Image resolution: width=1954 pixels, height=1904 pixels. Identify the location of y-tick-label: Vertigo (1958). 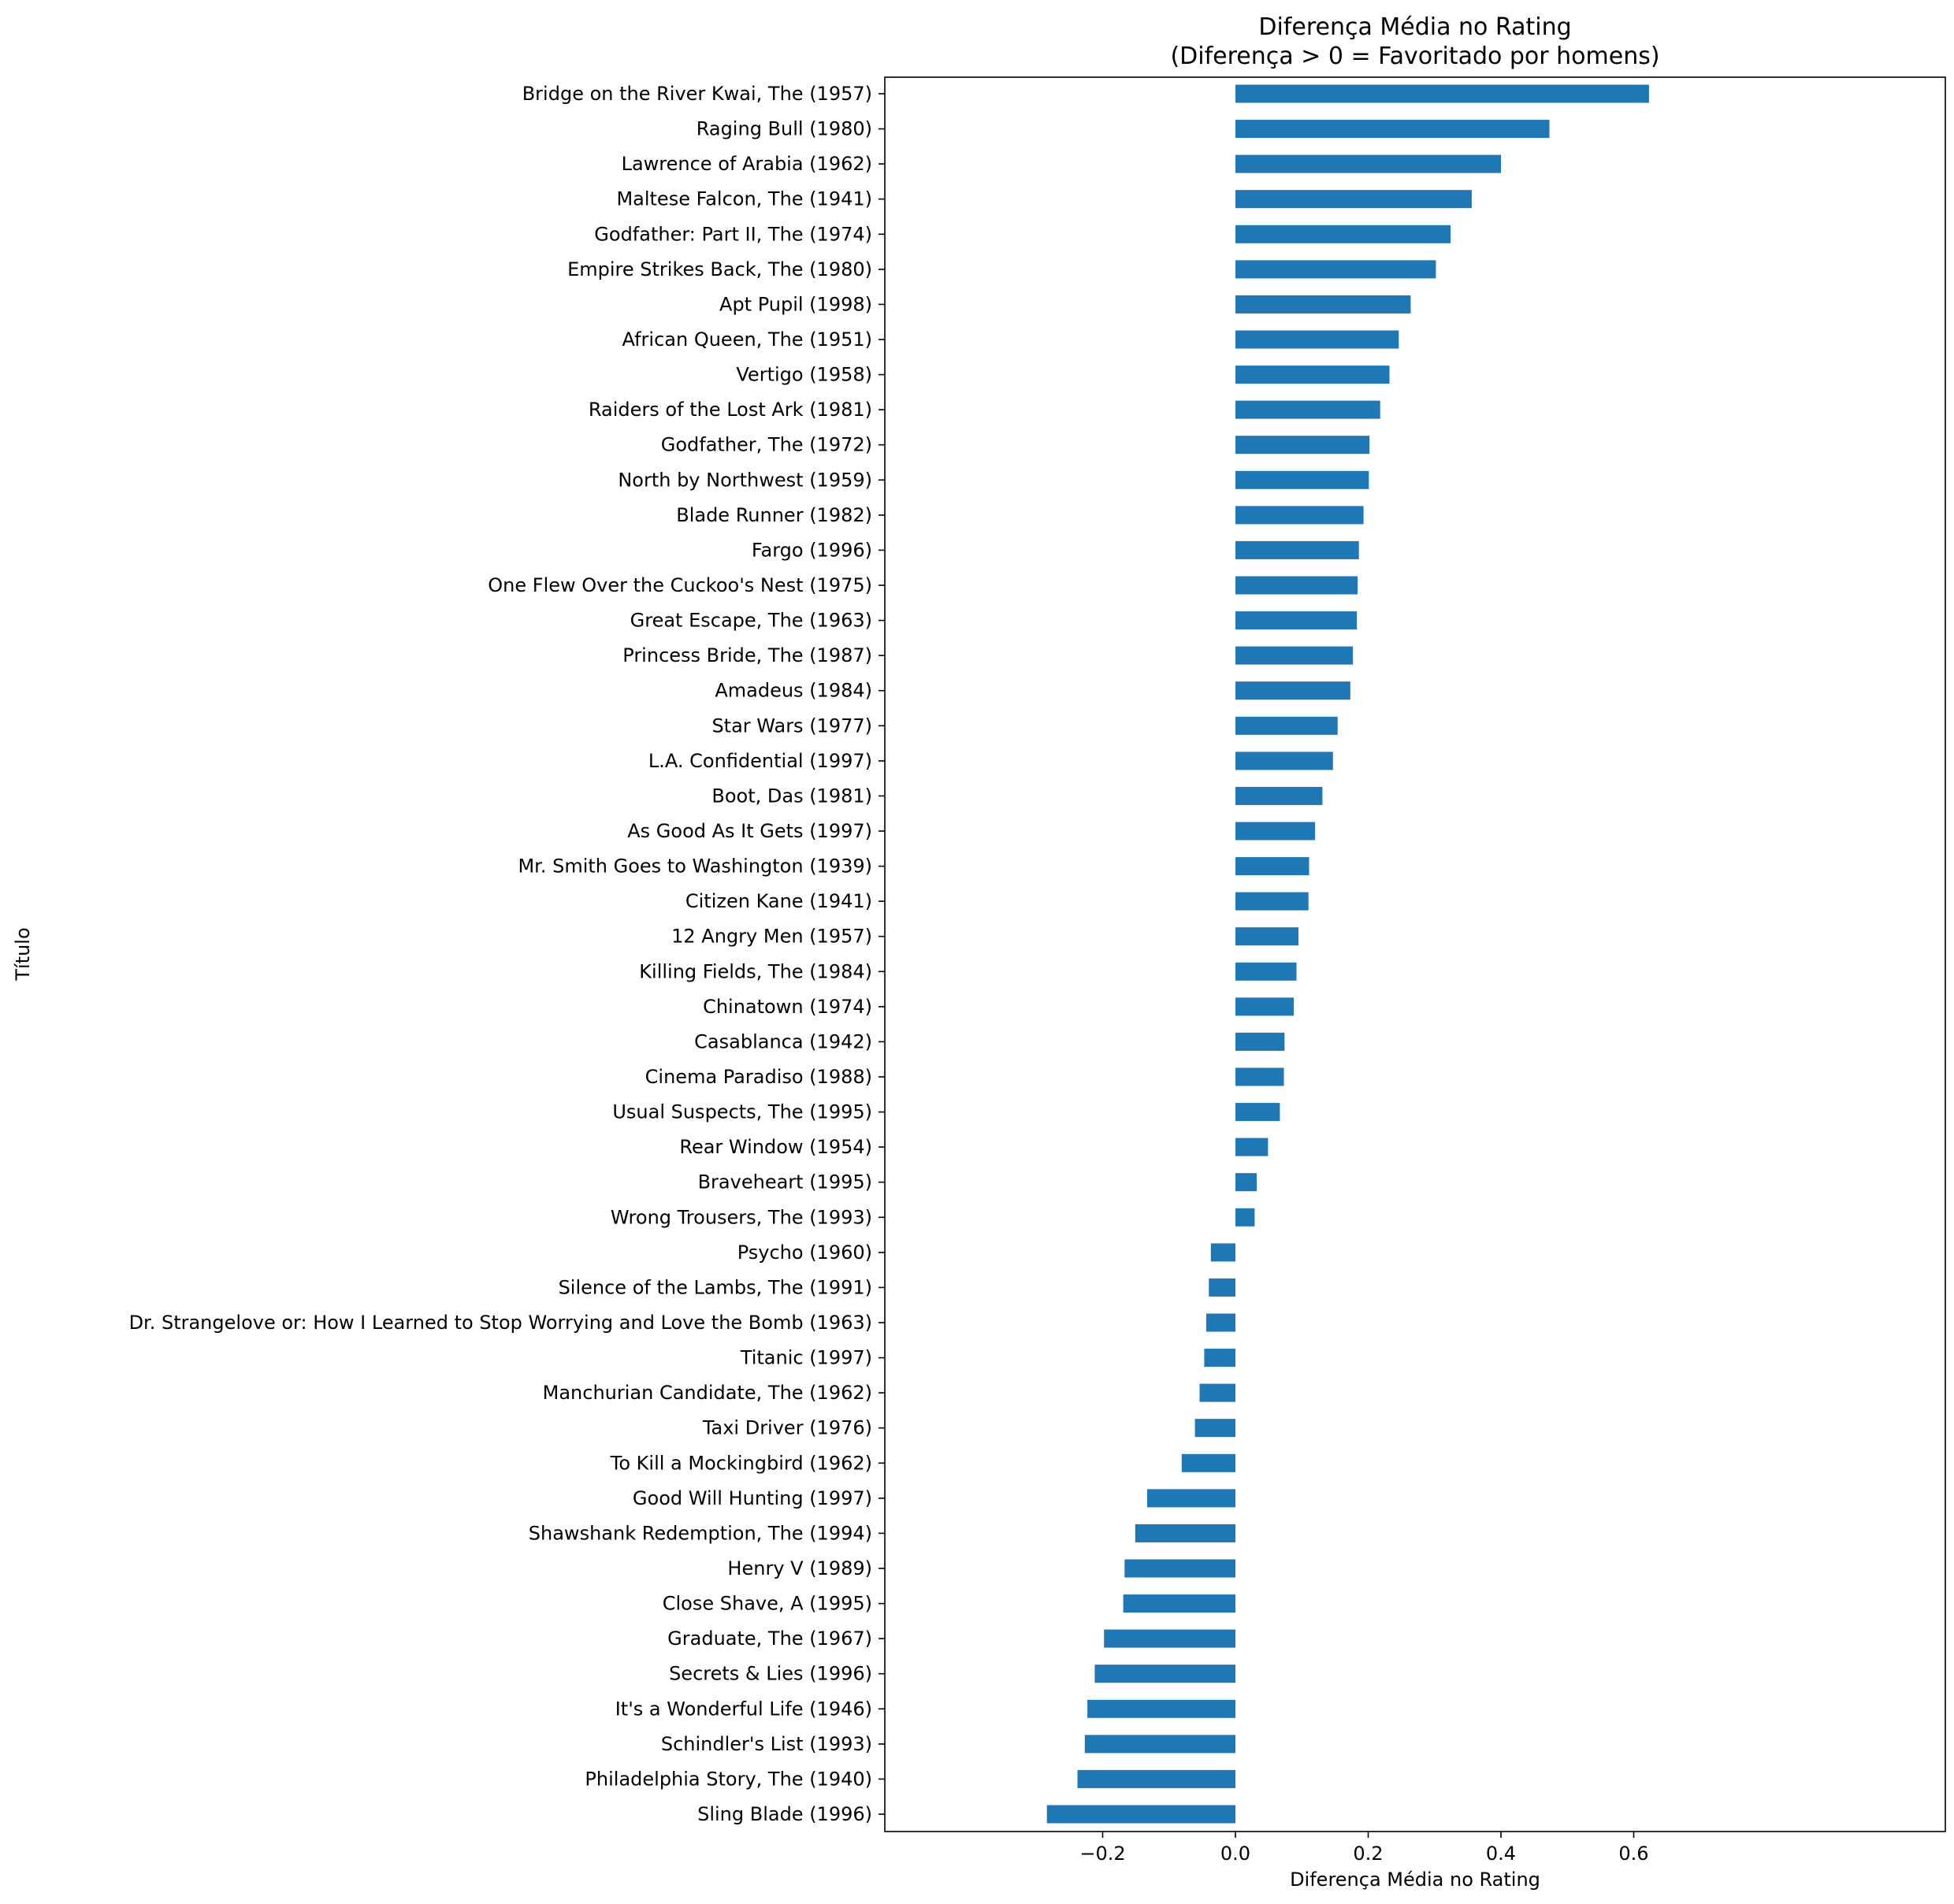
(804, 375).